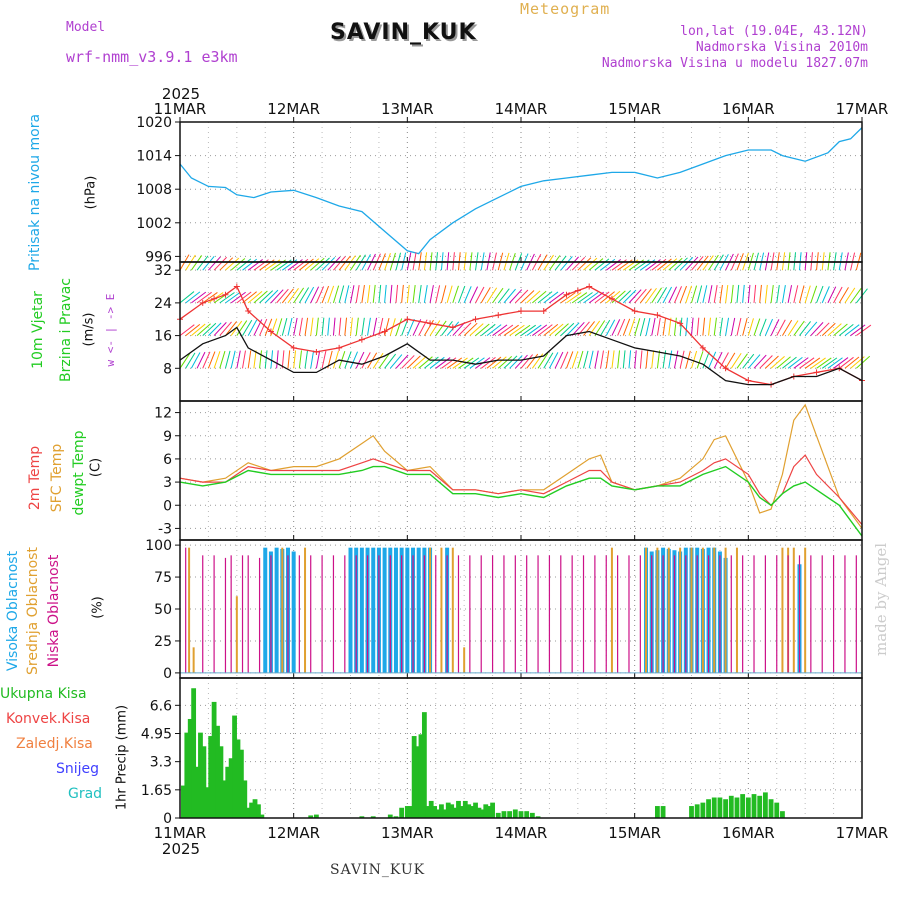  Describe the element at coordinates (862, 833) in the screenshot. I see `x-tick-label-bottom: 17MAR` at that location.